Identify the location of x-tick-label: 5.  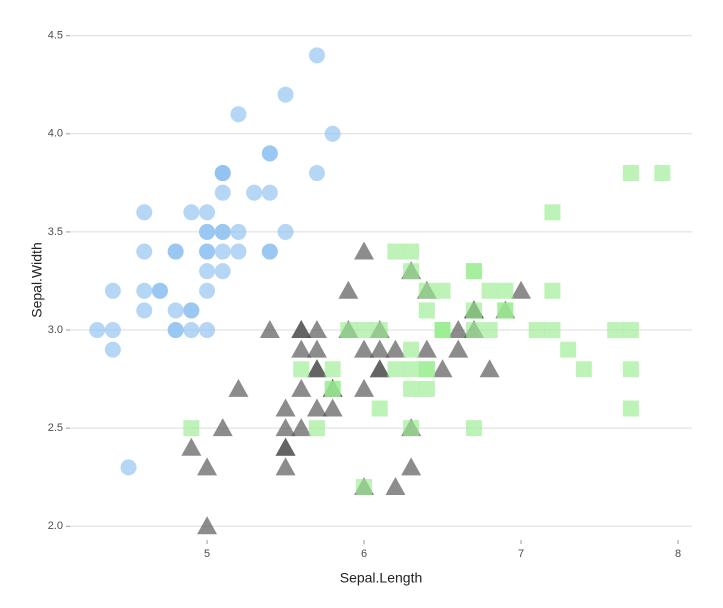
(207, 554).